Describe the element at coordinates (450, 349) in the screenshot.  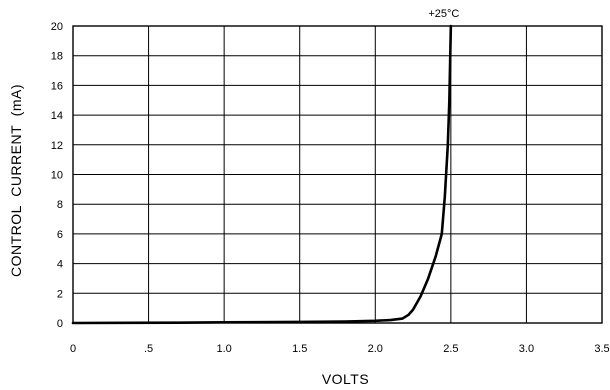
I see `x-tick-label: 2.5` at that location.